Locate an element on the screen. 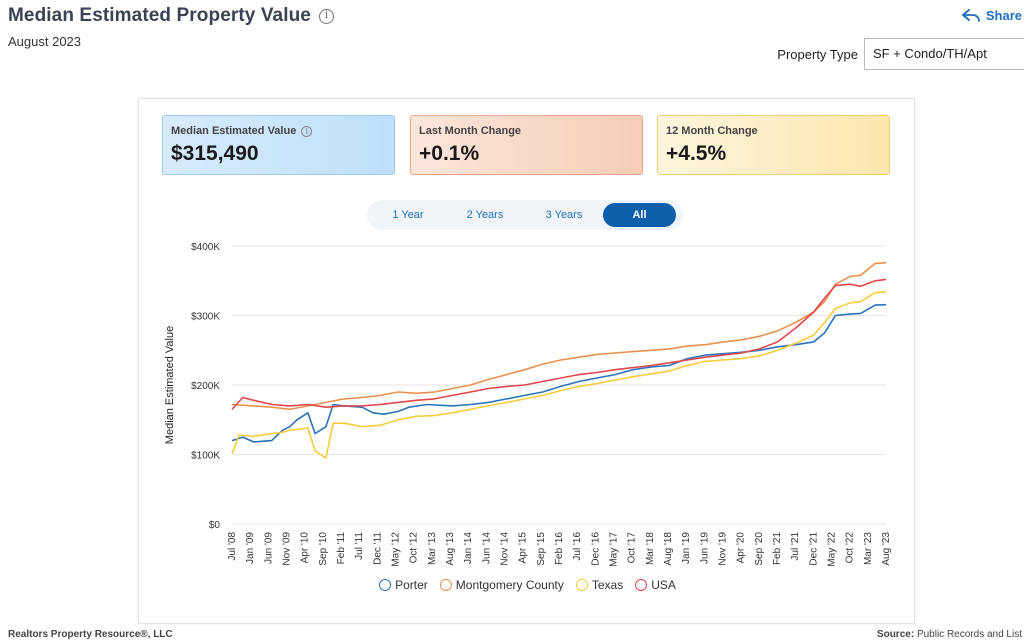 The image size is (1024, 641). page-subtitle: August 2023 is located at coordinates (45, 41).